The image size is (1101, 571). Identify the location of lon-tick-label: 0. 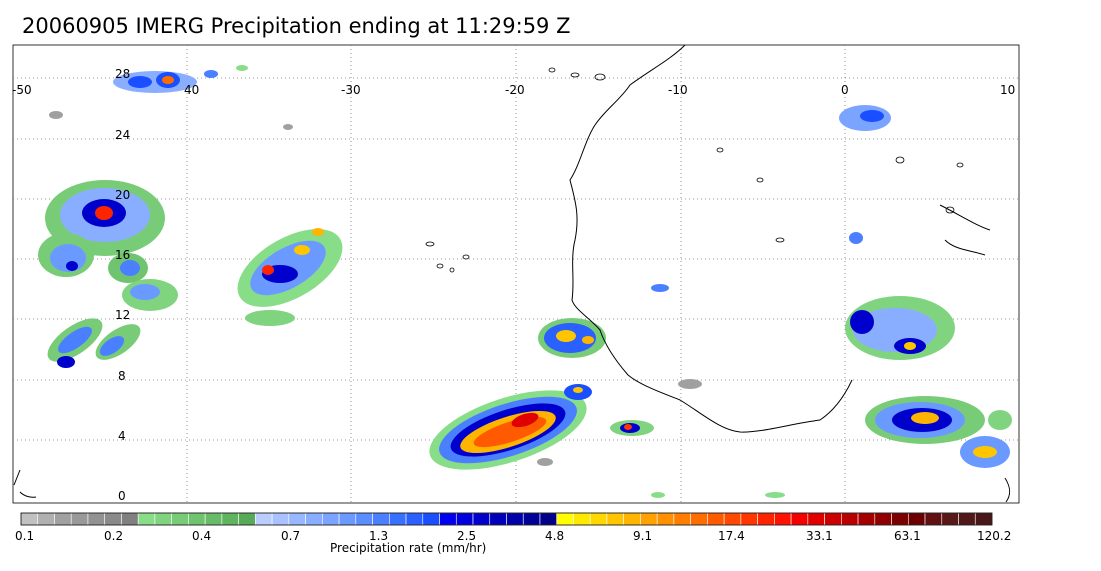
(845, 90).